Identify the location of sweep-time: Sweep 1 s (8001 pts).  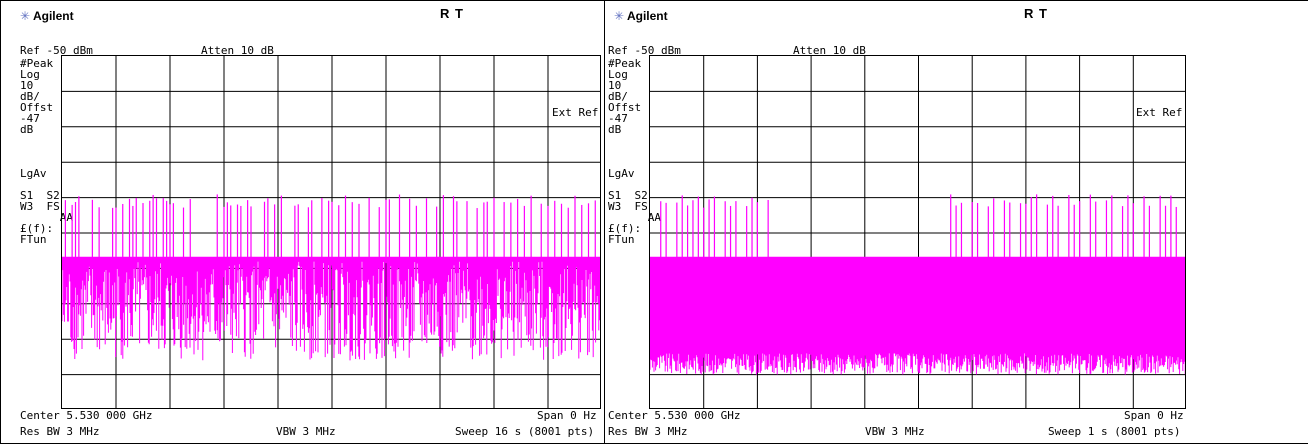
(1114, 431).